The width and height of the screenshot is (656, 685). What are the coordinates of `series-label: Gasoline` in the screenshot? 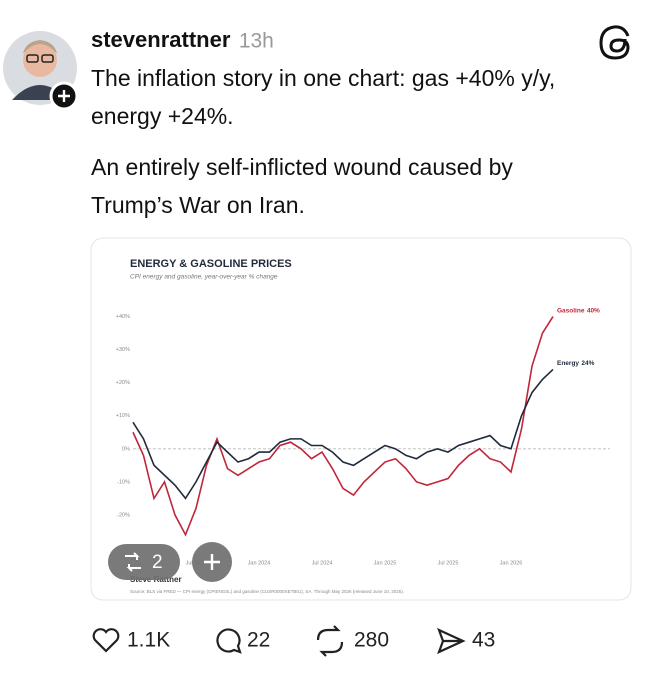 It's located at (571, 310).